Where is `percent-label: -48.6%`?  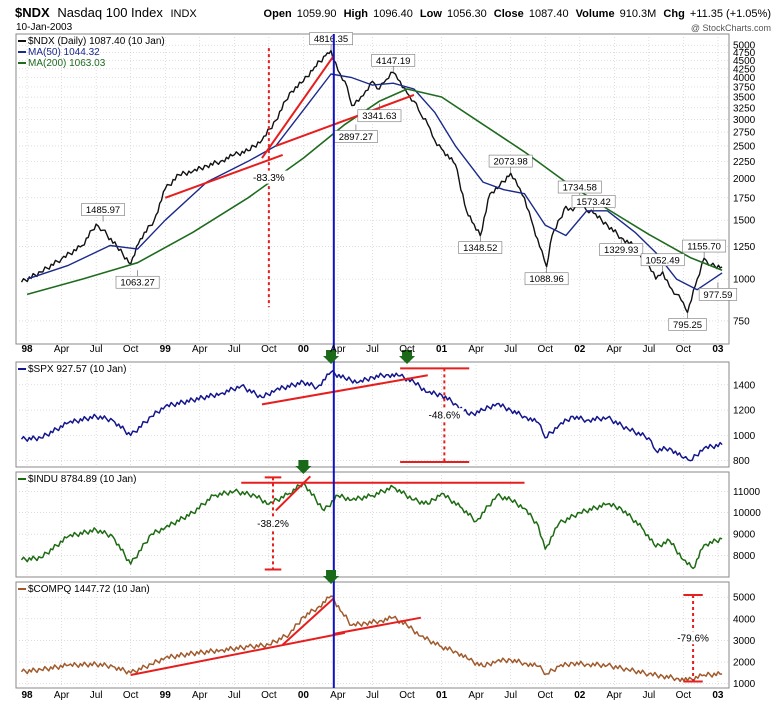 percent-label: -48.6% is located at coordinates (445, 416).